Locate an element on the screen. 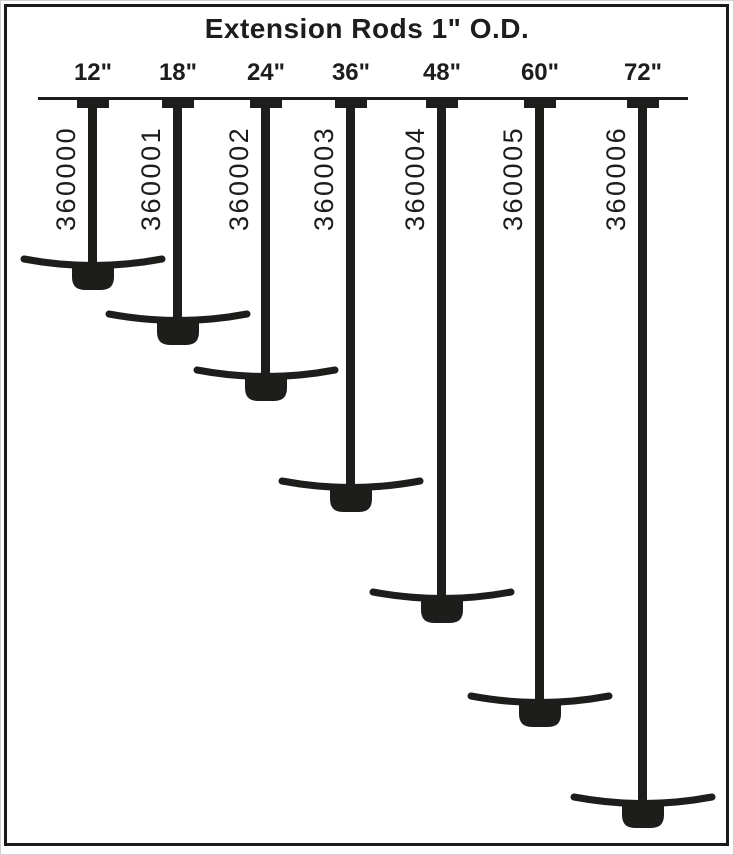 The image size is (734, 855). rod-part-number: 360000 is located at coordinates (66, 178).